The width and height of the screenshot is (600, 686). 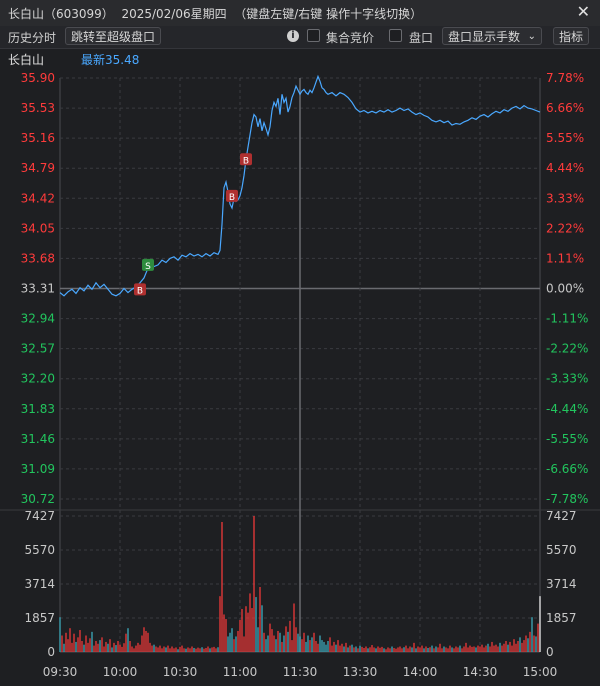 What do you see at coordinates (38, 228) in the screenshot?
I see `price-tick-label: 34.05` at bounding box center [38, 228].